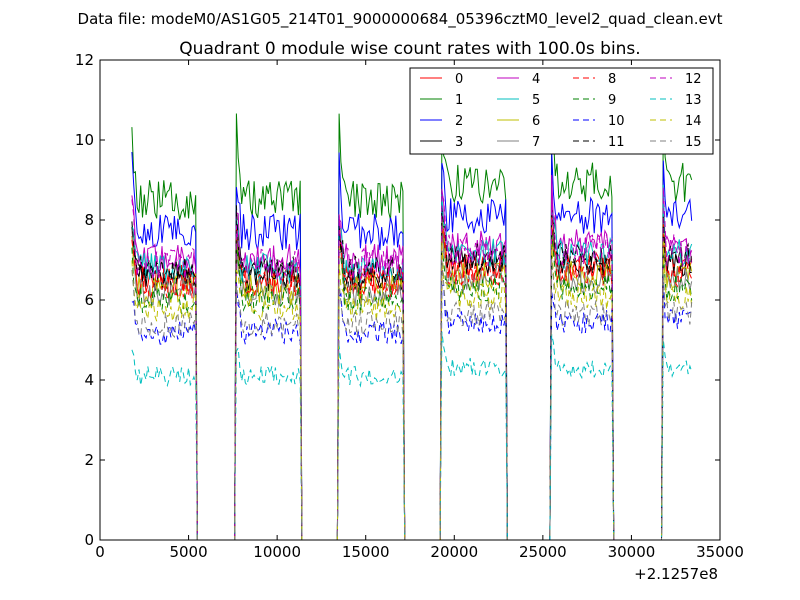 This screenshot has height=600, width=800. I want to click on legend-label-6: 6, so click(536, 121).